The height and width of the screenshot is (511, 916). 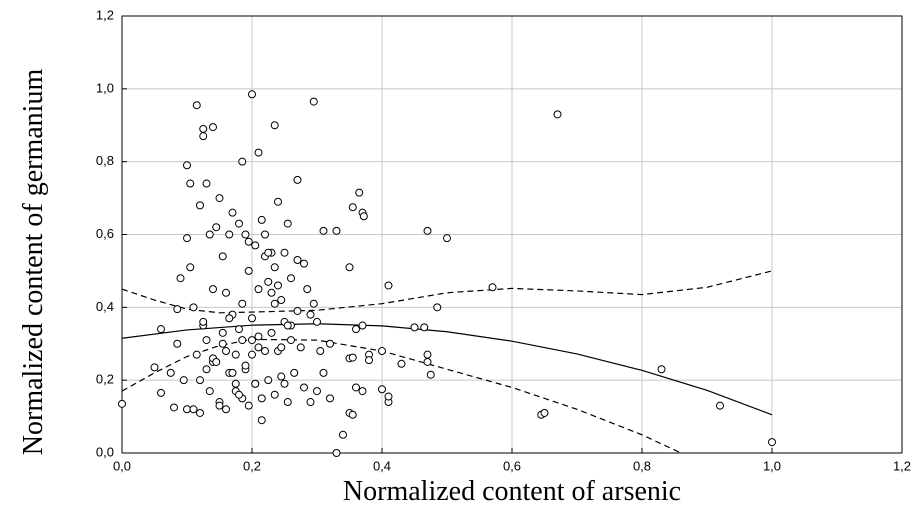 I want to click on y-tick-label: 0,6, so click(x=105, y=233).